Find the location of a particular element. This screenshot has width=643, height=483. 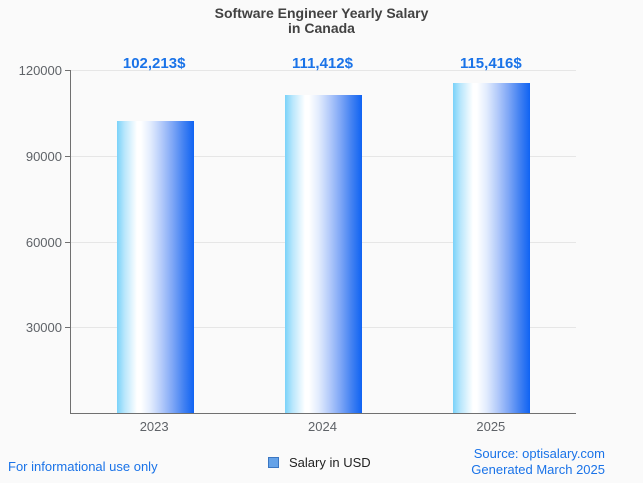

x-label-2024: 2024 is located at coordinates (322, 426).